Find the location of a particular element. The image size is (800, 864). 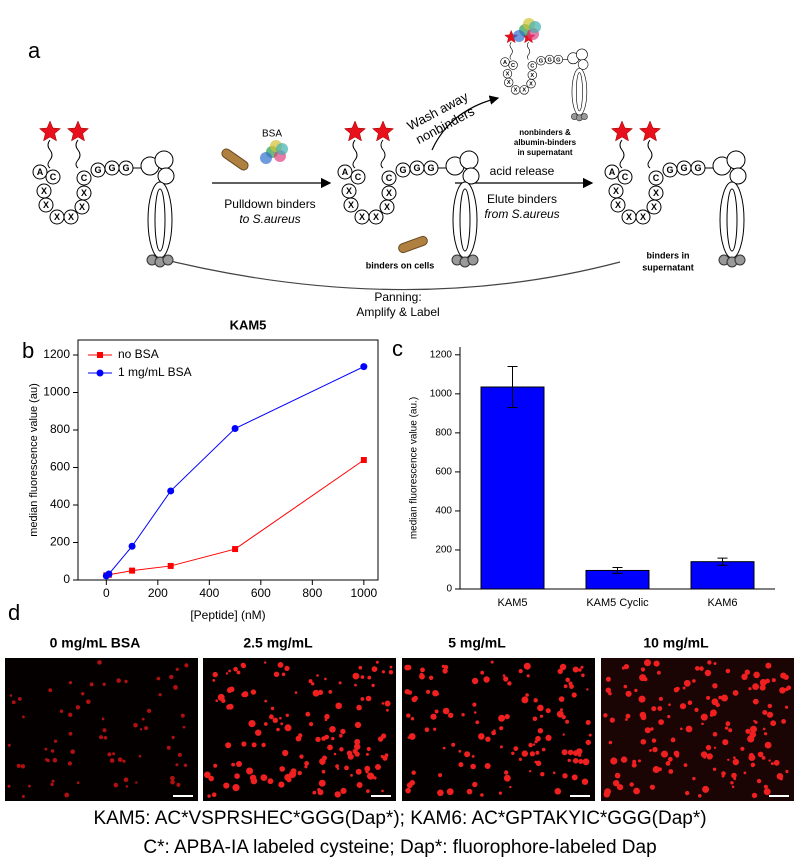

series-line is located at coordinates (235, 471).